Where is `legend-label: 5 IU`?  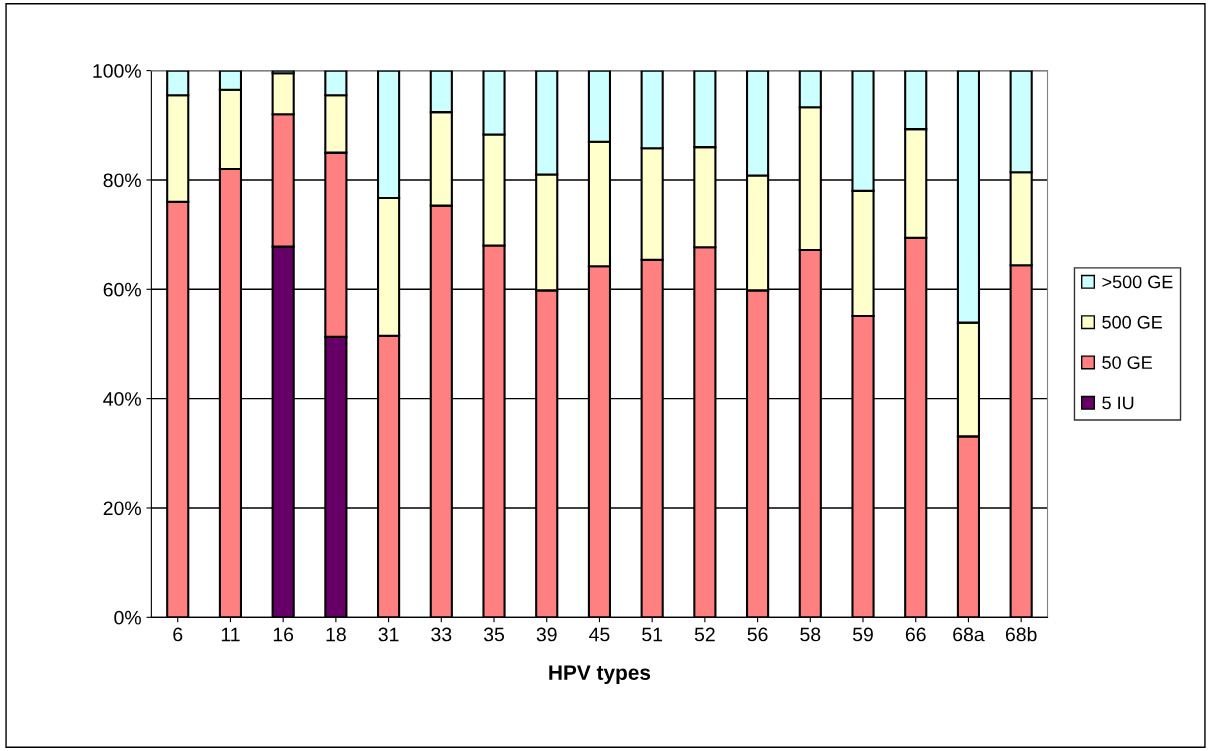
legend-label: 5 IU is located at coordinates (1118, 403).